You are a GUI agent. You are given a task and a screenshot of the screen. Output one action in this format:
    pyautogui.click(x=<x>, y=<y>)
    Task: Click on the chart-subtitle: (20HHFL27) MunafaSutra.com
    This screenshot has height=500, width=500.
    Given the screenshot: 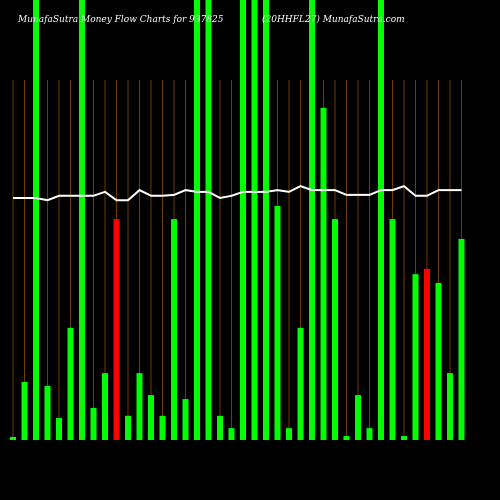 What is the action you would take?
    pyautogui.click(x=333, y=19)
    